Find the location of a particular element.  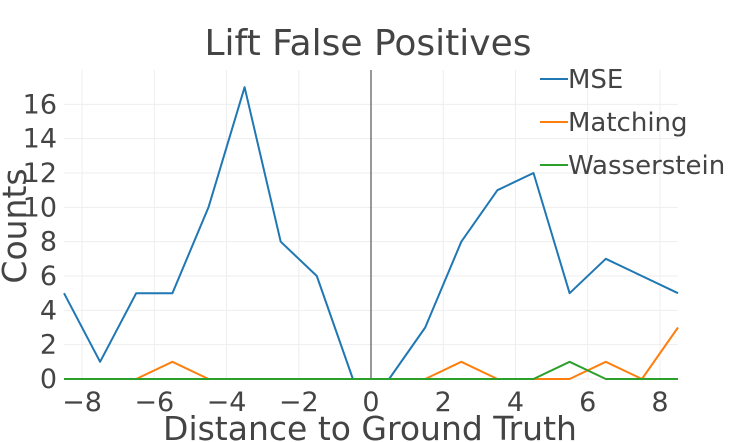

legend-label: MSE is located at coordinates (595, 80).